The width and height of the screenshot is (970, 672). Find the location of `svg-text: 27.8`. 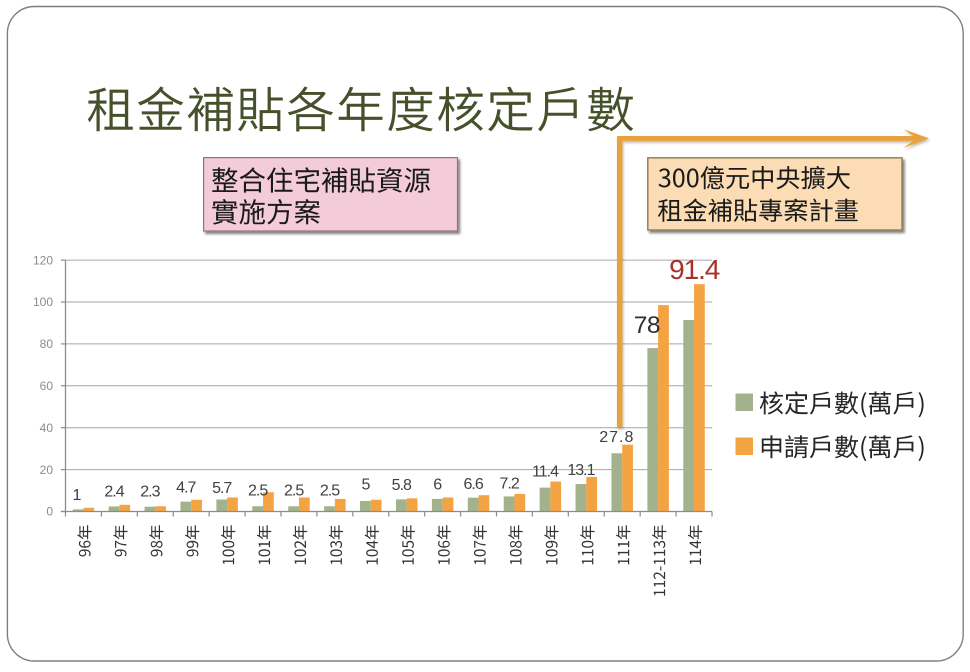

svg-text: 27.8 is located at coordinates (616, 437).